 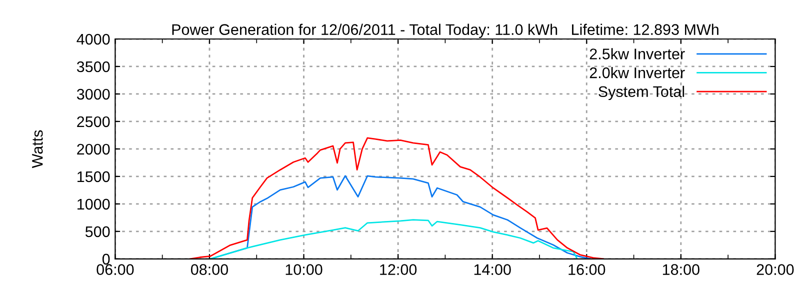 What do you see at coordinates (492, 269) in the screenshot?
I see `x-tick-label: 14:00` at bounding box center [492, 269].